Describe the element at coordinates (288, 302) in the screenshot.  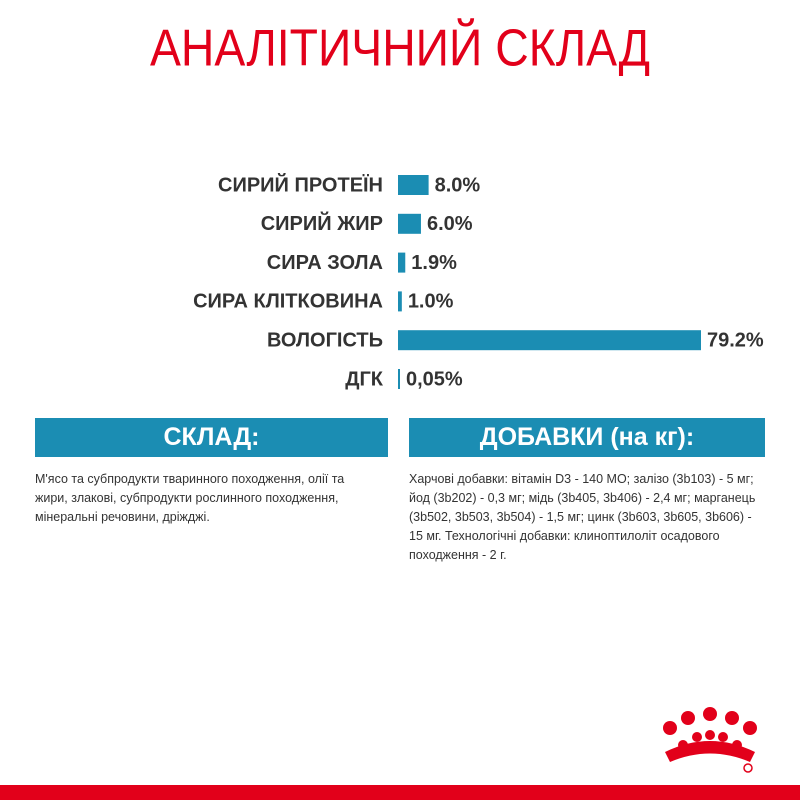
I see `category-label: СИРА КЛІТКОВИНА` at that location.